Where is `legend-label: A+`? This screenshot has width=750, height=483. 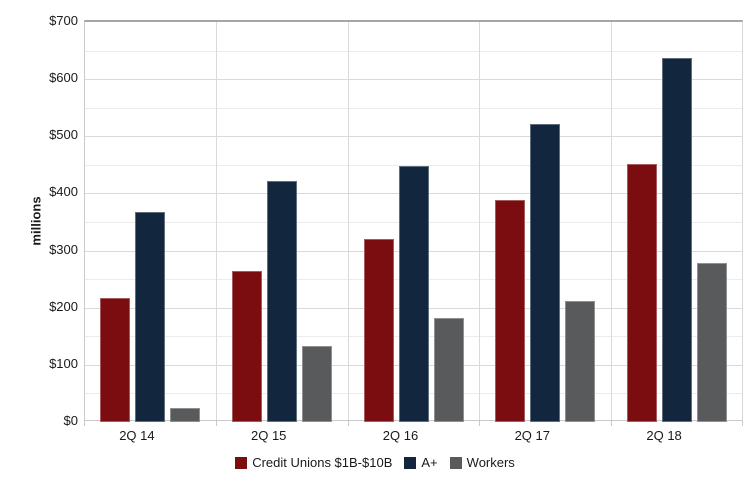
legend-label: A+ is located at coordinates (429, 462).